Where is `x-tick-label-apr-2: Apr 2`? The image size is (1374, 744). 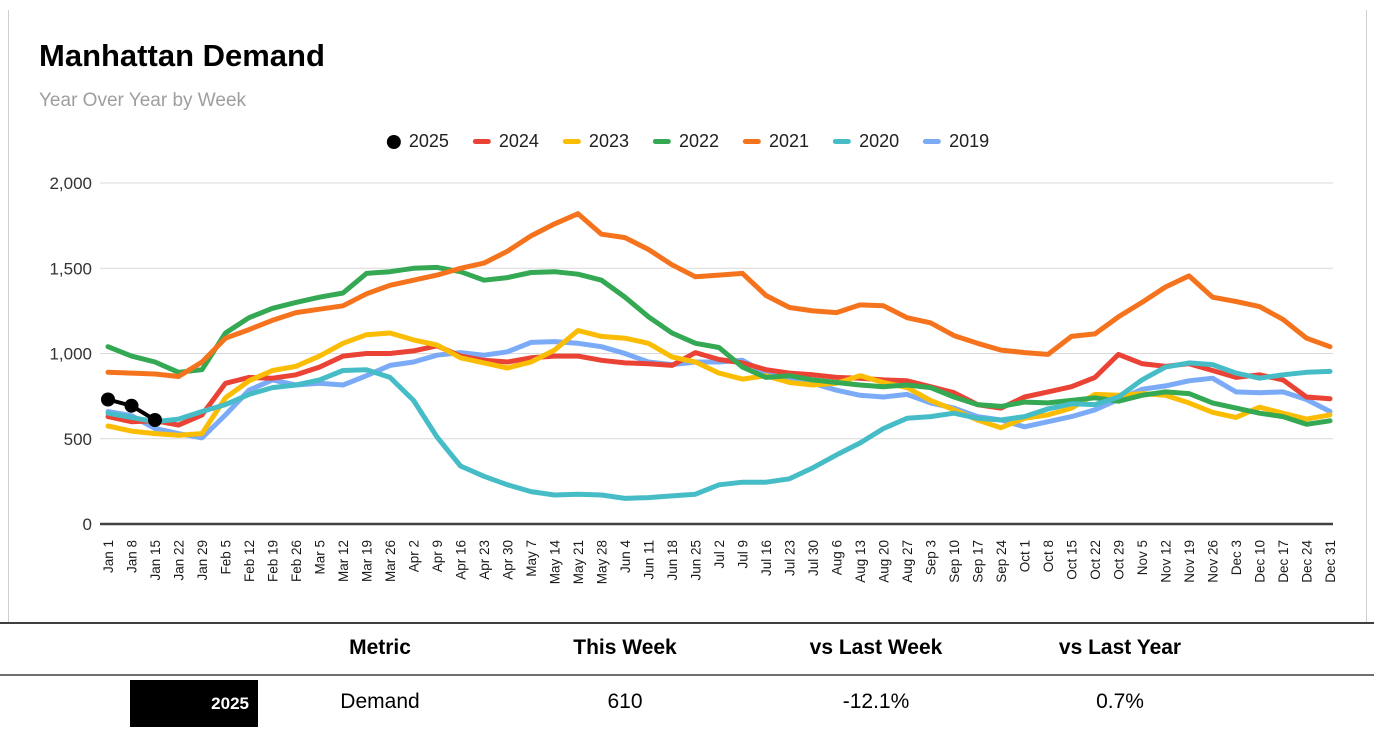
x-tick-label-apr-2: Apr 2 is located at coordinates (414, 556).